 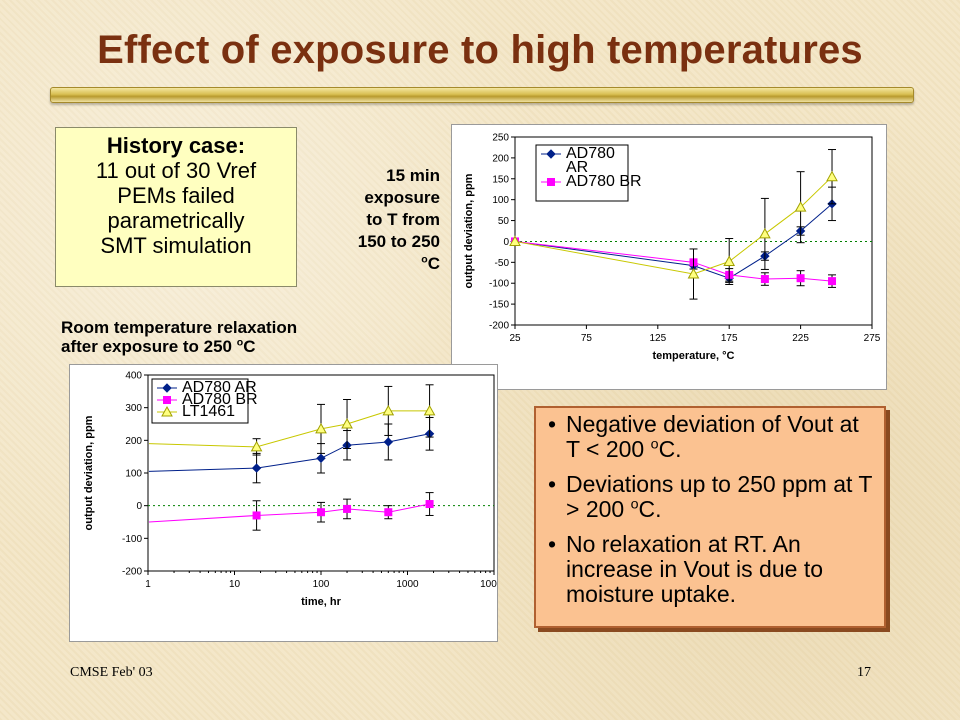 I want to click on y-tick-label: 300, so click(x=133, y=408).